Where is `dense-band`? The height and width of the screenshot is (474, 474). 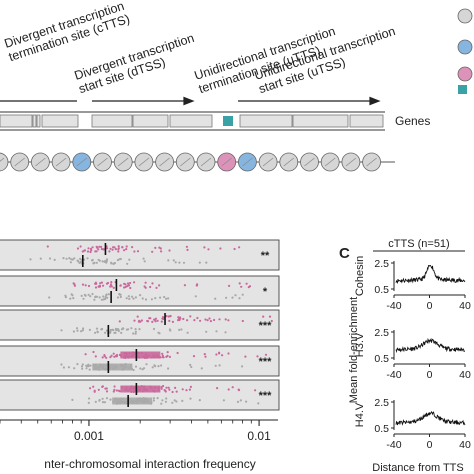 dense-band is located at coordinates (132, 401).